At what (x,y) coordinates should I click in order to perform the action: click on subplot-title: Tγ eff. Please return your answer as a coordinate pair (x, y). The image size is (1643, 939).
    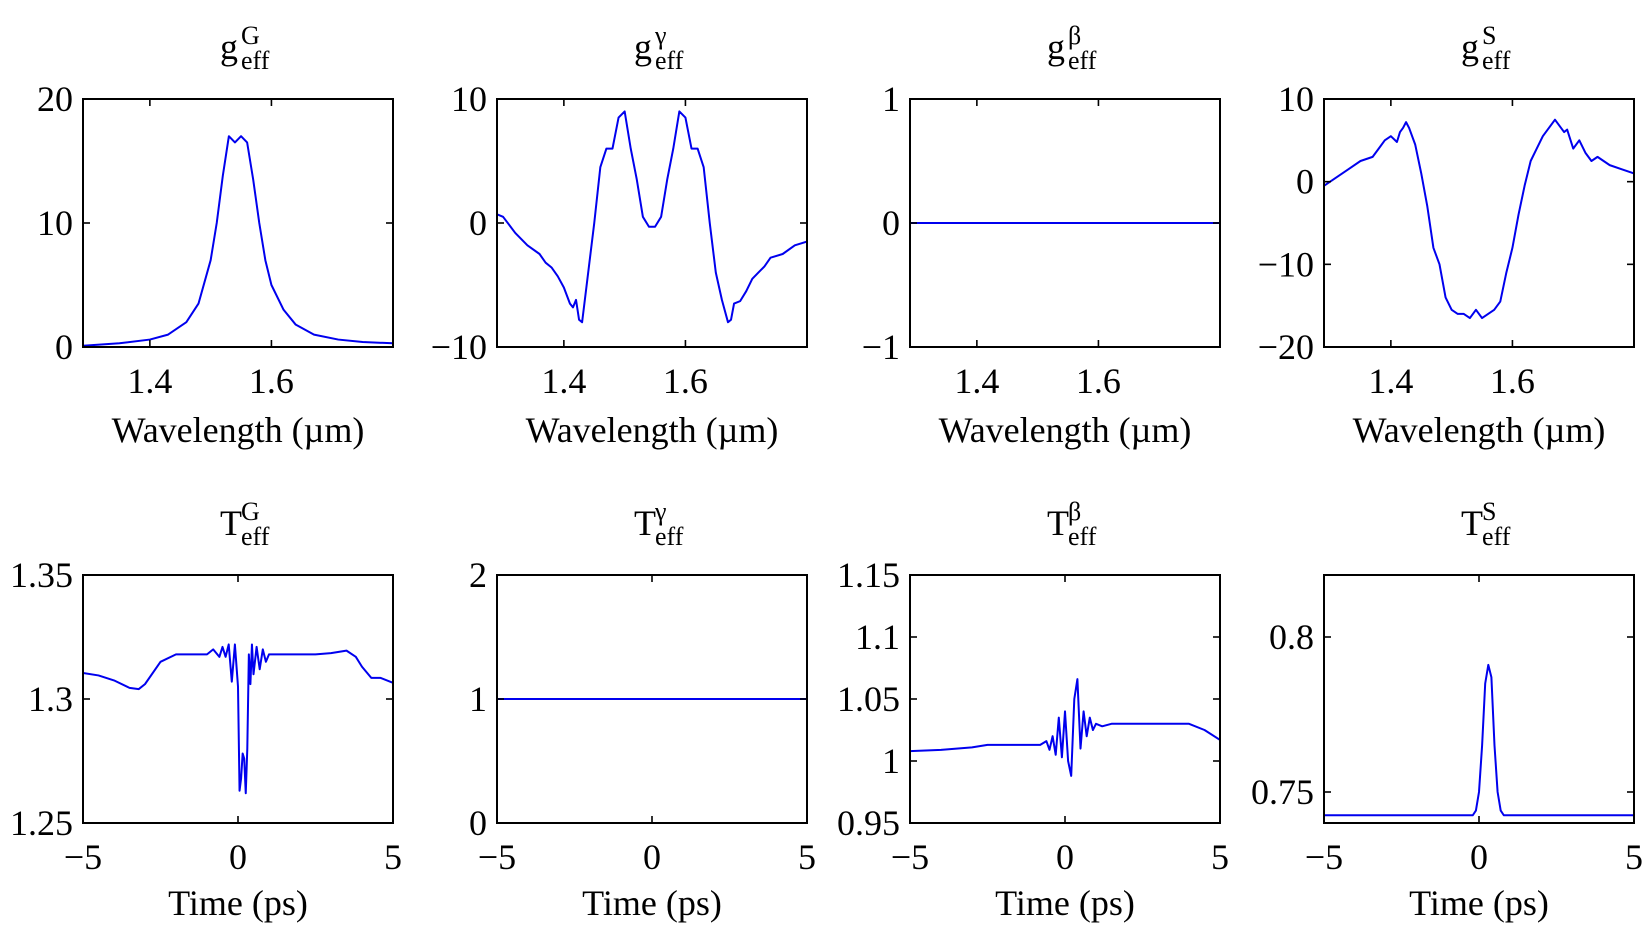
    Looking at the image, I should click on (659, 524).